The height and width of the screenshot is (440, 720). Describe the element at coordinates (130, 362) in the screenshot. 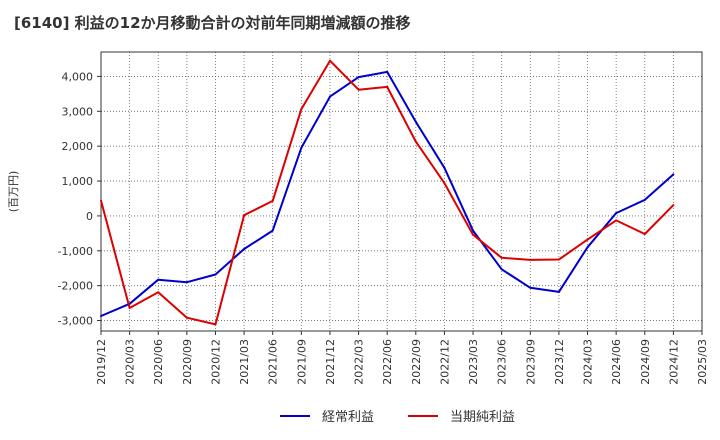

I see `x-tick-label: 2020/03` at that location.